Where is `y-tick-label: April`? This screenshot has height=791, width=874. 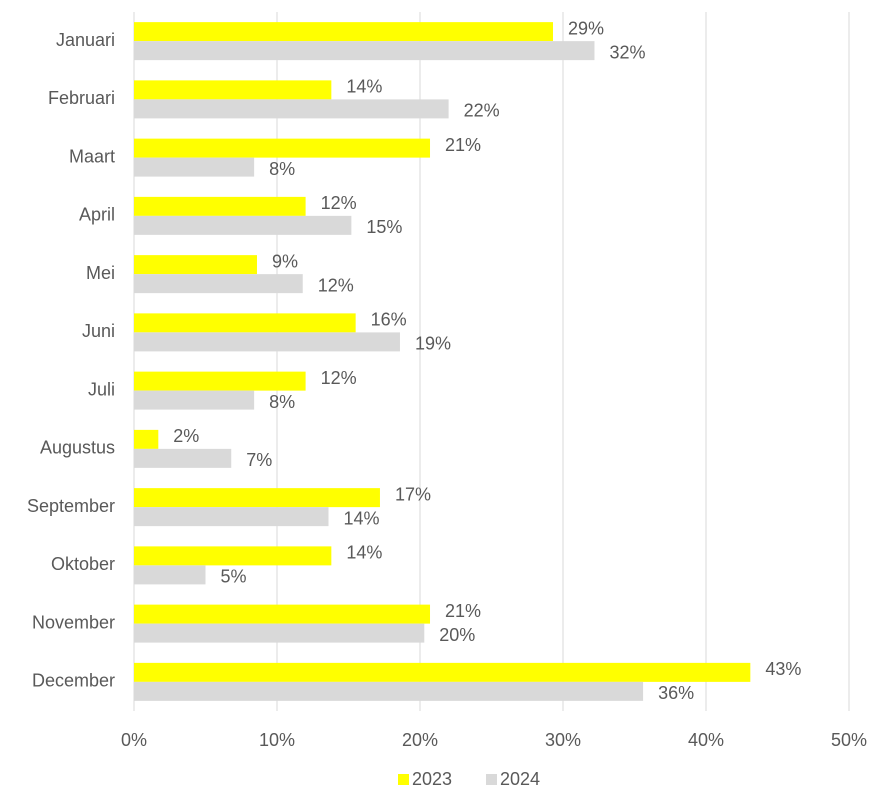
y-tick-label: April is located at coordinates (97, 215).